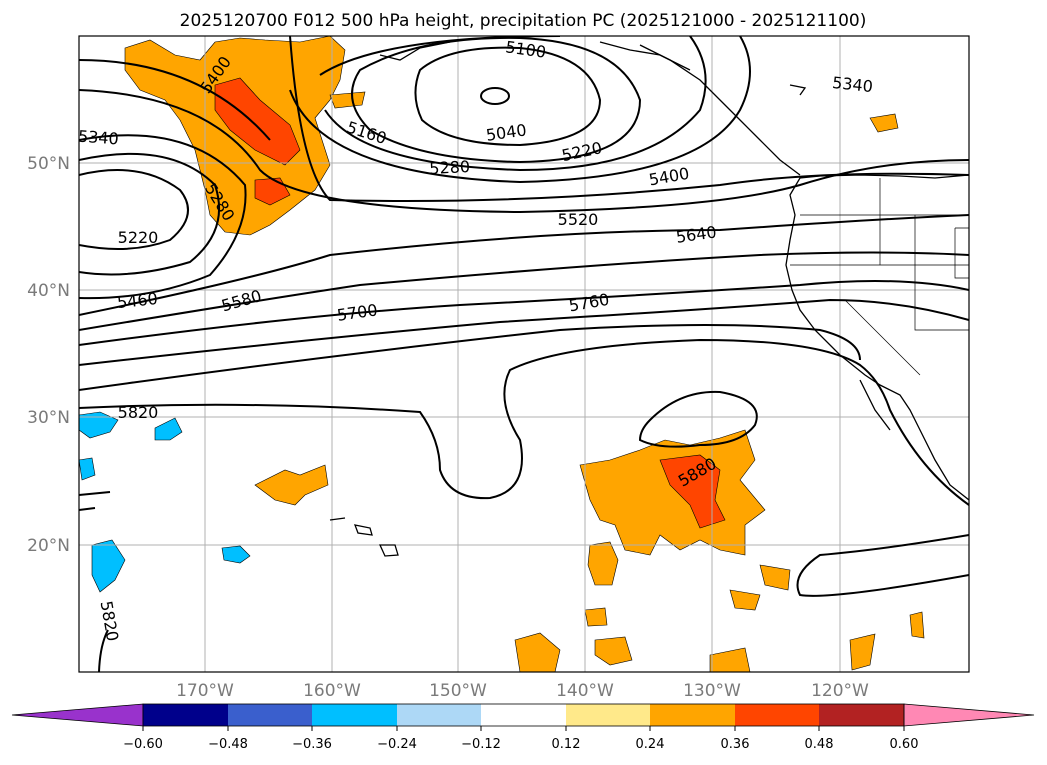 This screenshot has height=765, width=1047. What do you see at coordinates (585, 691) in the screenshot?
I see `lon-label: 140°W` at bounding box center [585, 691].